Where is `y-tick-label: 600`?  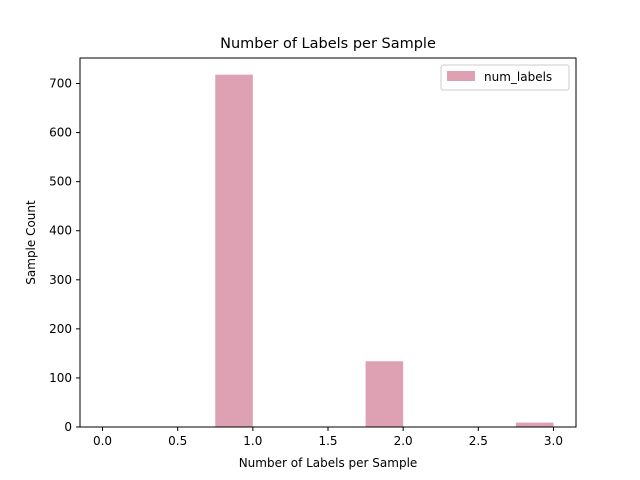 y-tick-label: 600 is located at coordinates (60, 133).